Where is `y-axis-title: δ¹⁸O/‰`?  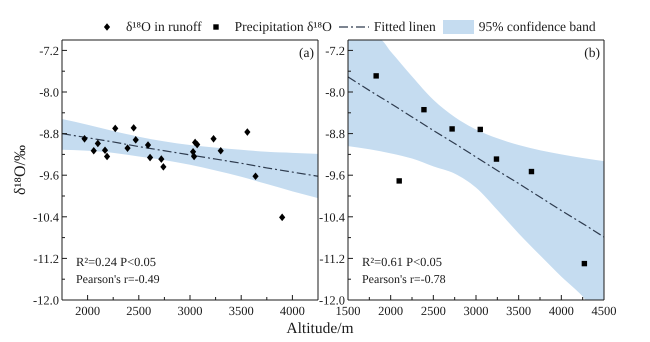
y-axis-title: δ¹⁸O/‰ is located at coordinates (20, 170).